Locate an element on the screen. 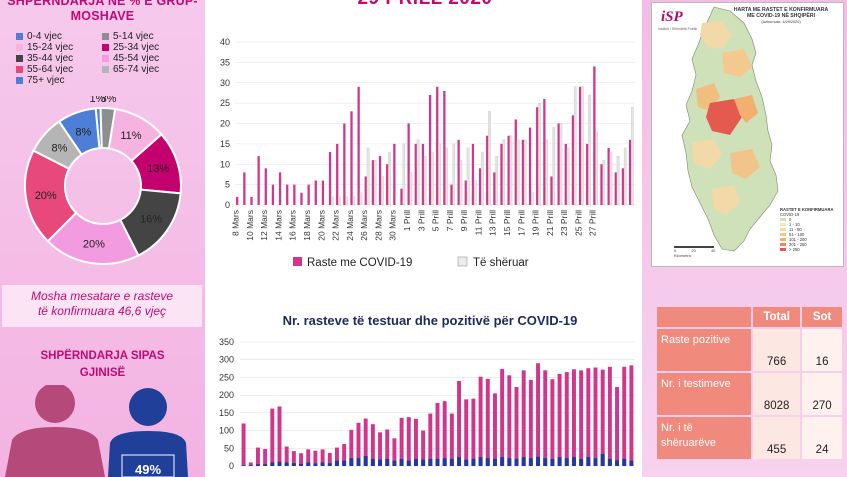 Image resolution: width=847 pixels, height=477 pixels. stats-row-today: 270 is located at coordinates (822, 394).